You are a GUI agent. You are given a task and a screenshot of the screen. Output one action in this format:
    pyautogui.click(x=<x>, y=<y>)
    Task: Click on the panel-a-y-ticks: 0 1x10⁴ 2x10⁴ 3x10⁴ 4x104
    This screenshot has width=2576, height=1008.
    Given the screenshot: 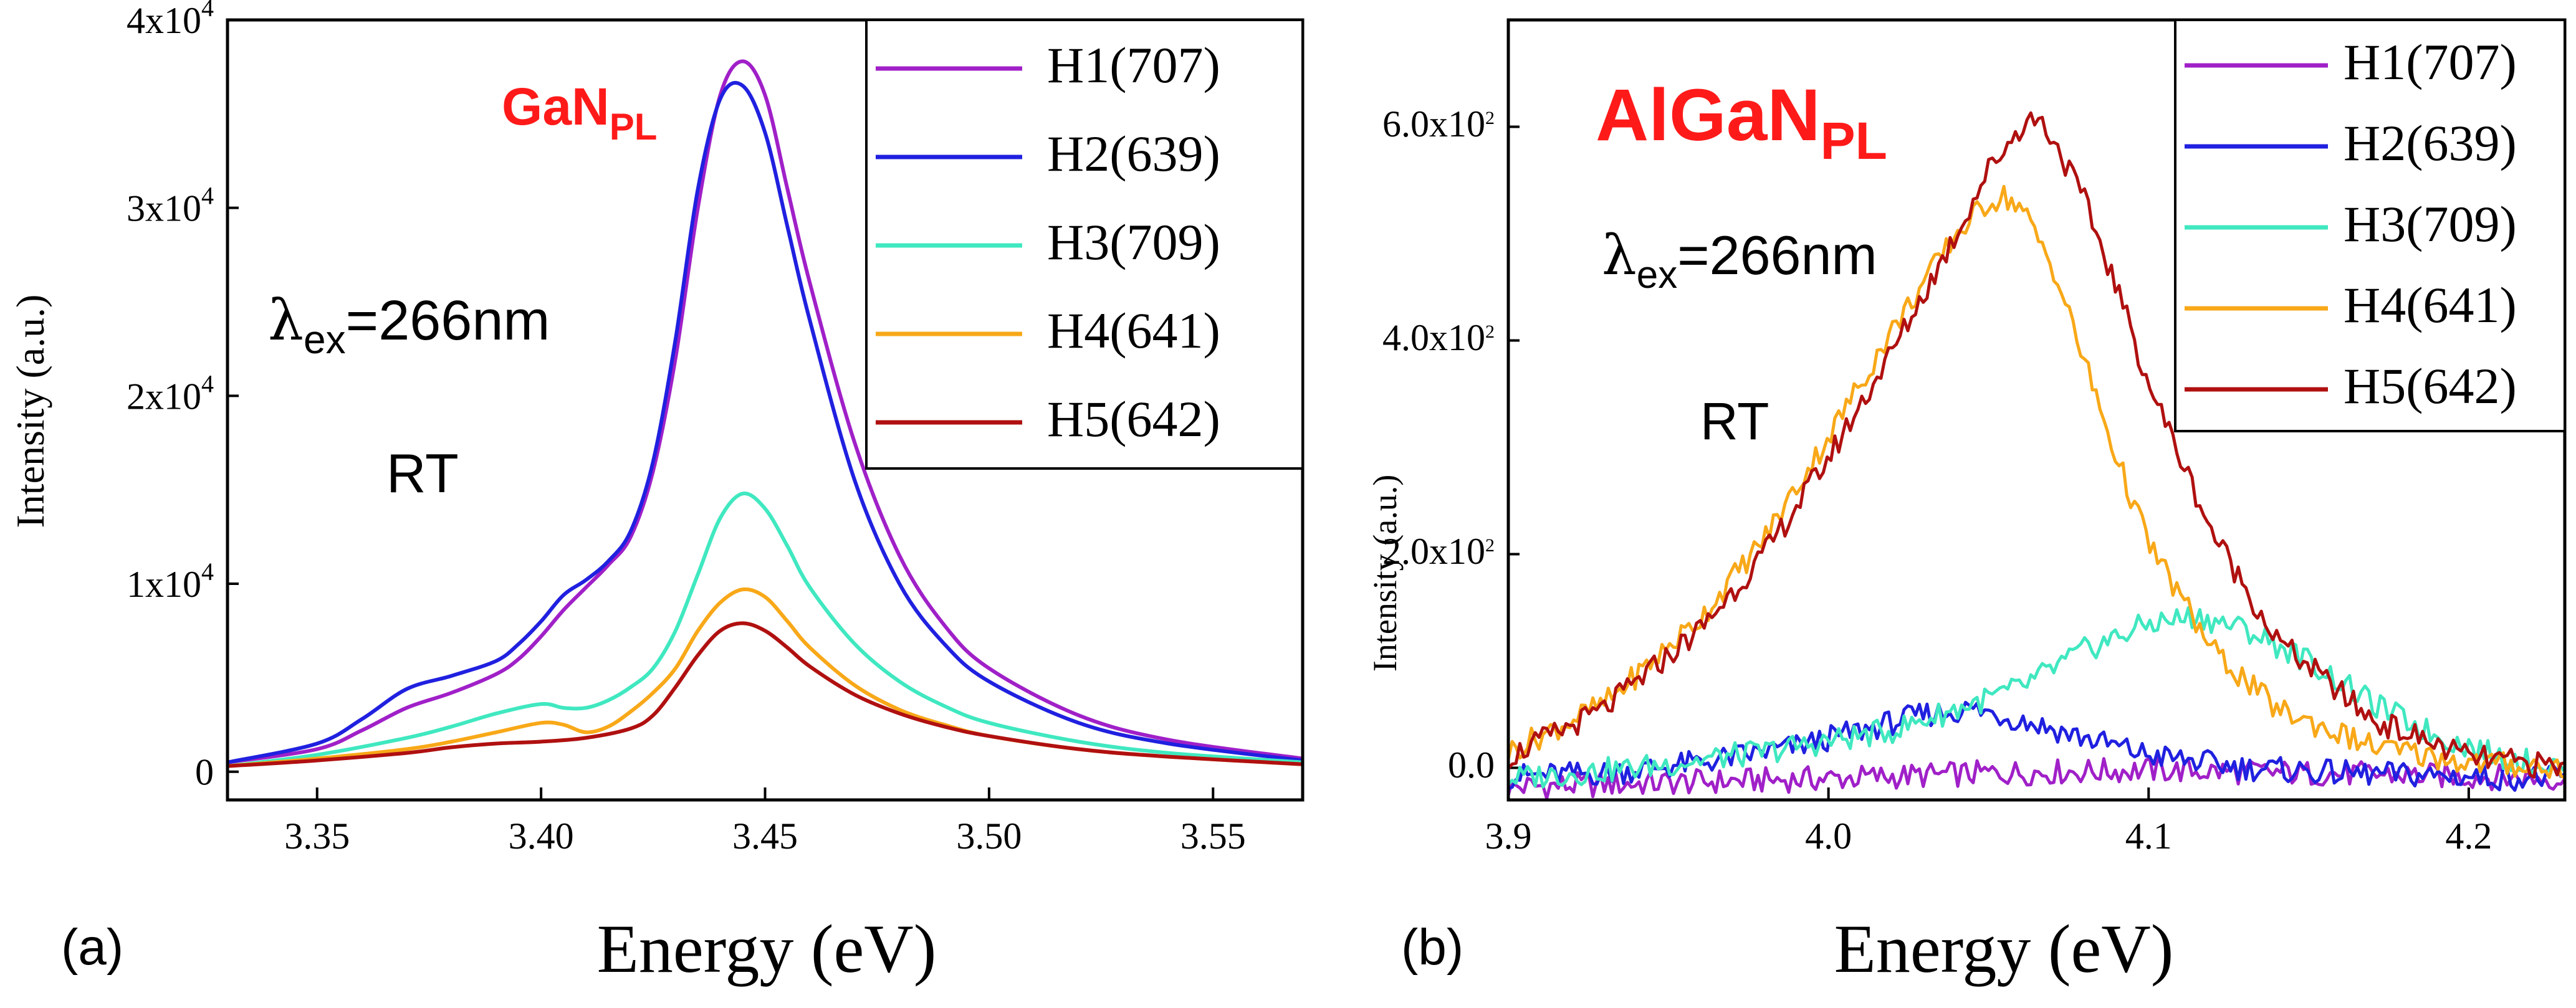 What is the action you would take?
    pyautogui.click(x=183, y=396)
    